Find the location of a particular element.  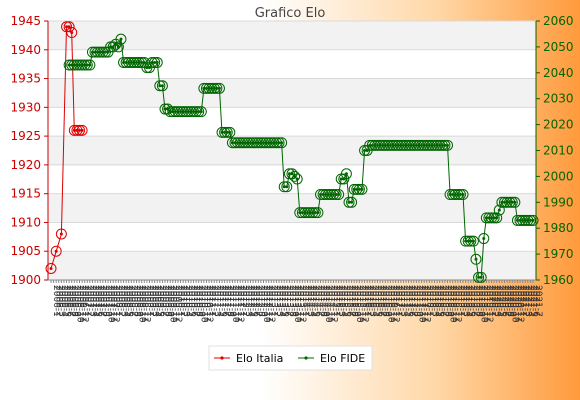

x-tick-label: 2017-6 is located at coordinates (411, 301).